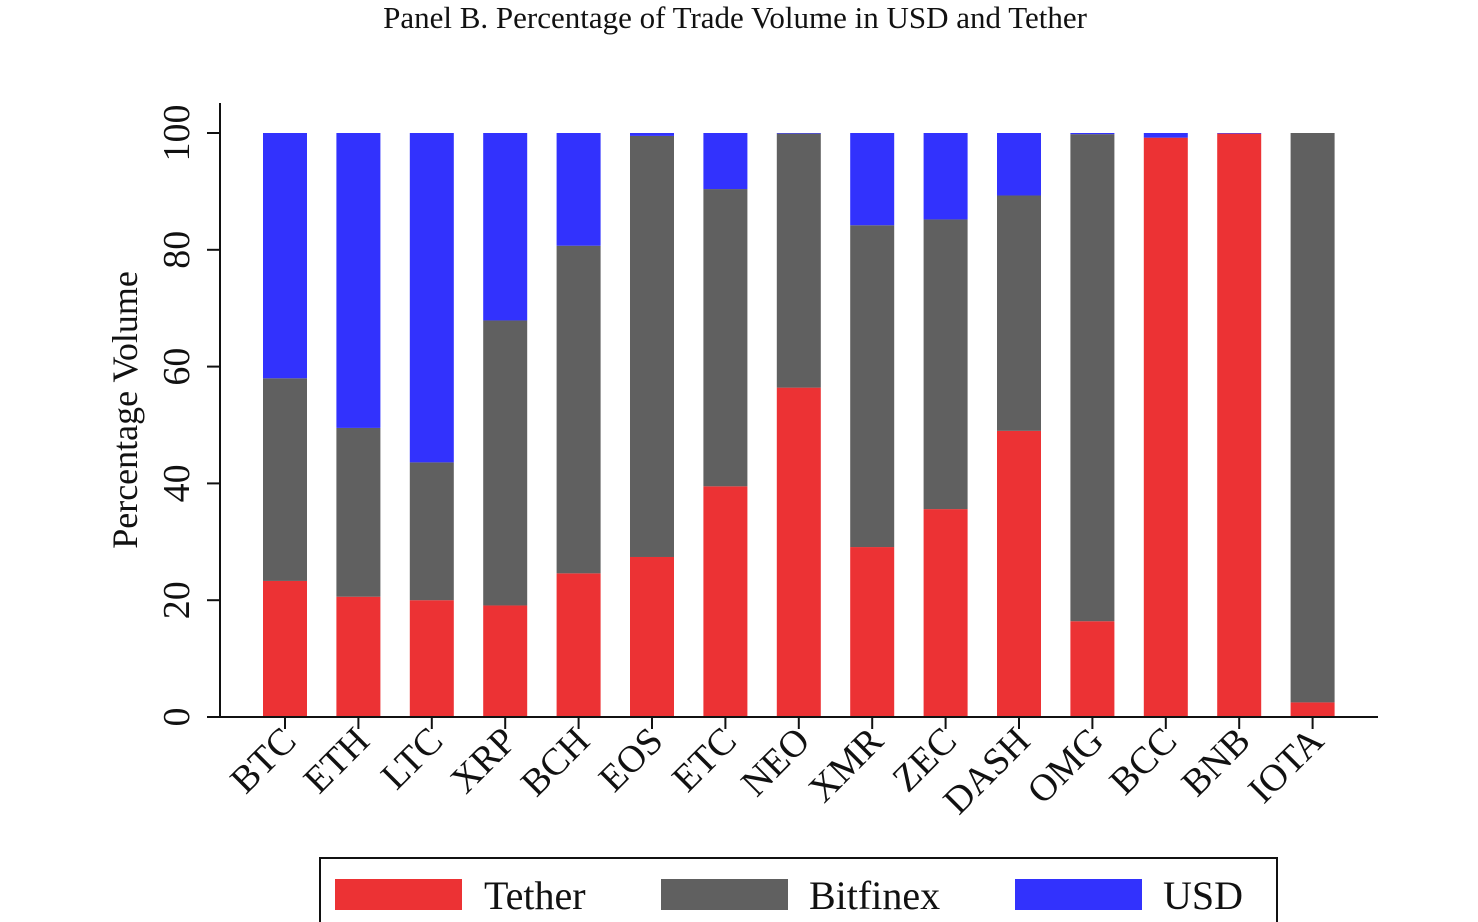 The height and width of the screenshot is (922, 1478). What do you see at coordinates (431, 658) in the screenshot?
I see `bar-ltc-tether` at bounding box center [431, 658].